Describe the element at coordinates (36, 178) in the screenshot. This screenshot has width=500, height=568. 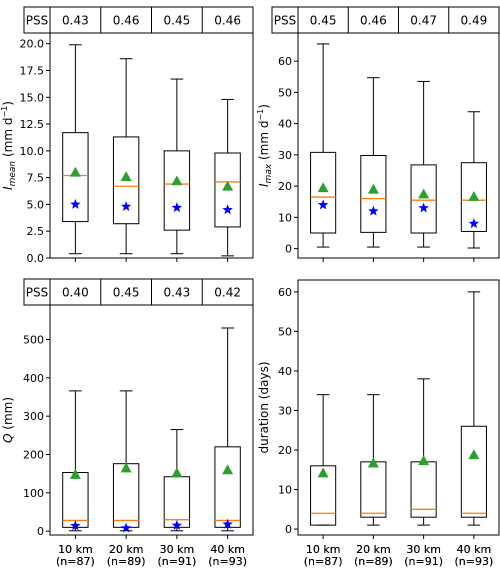
I see `y-tick-label: 7.5` at that location.